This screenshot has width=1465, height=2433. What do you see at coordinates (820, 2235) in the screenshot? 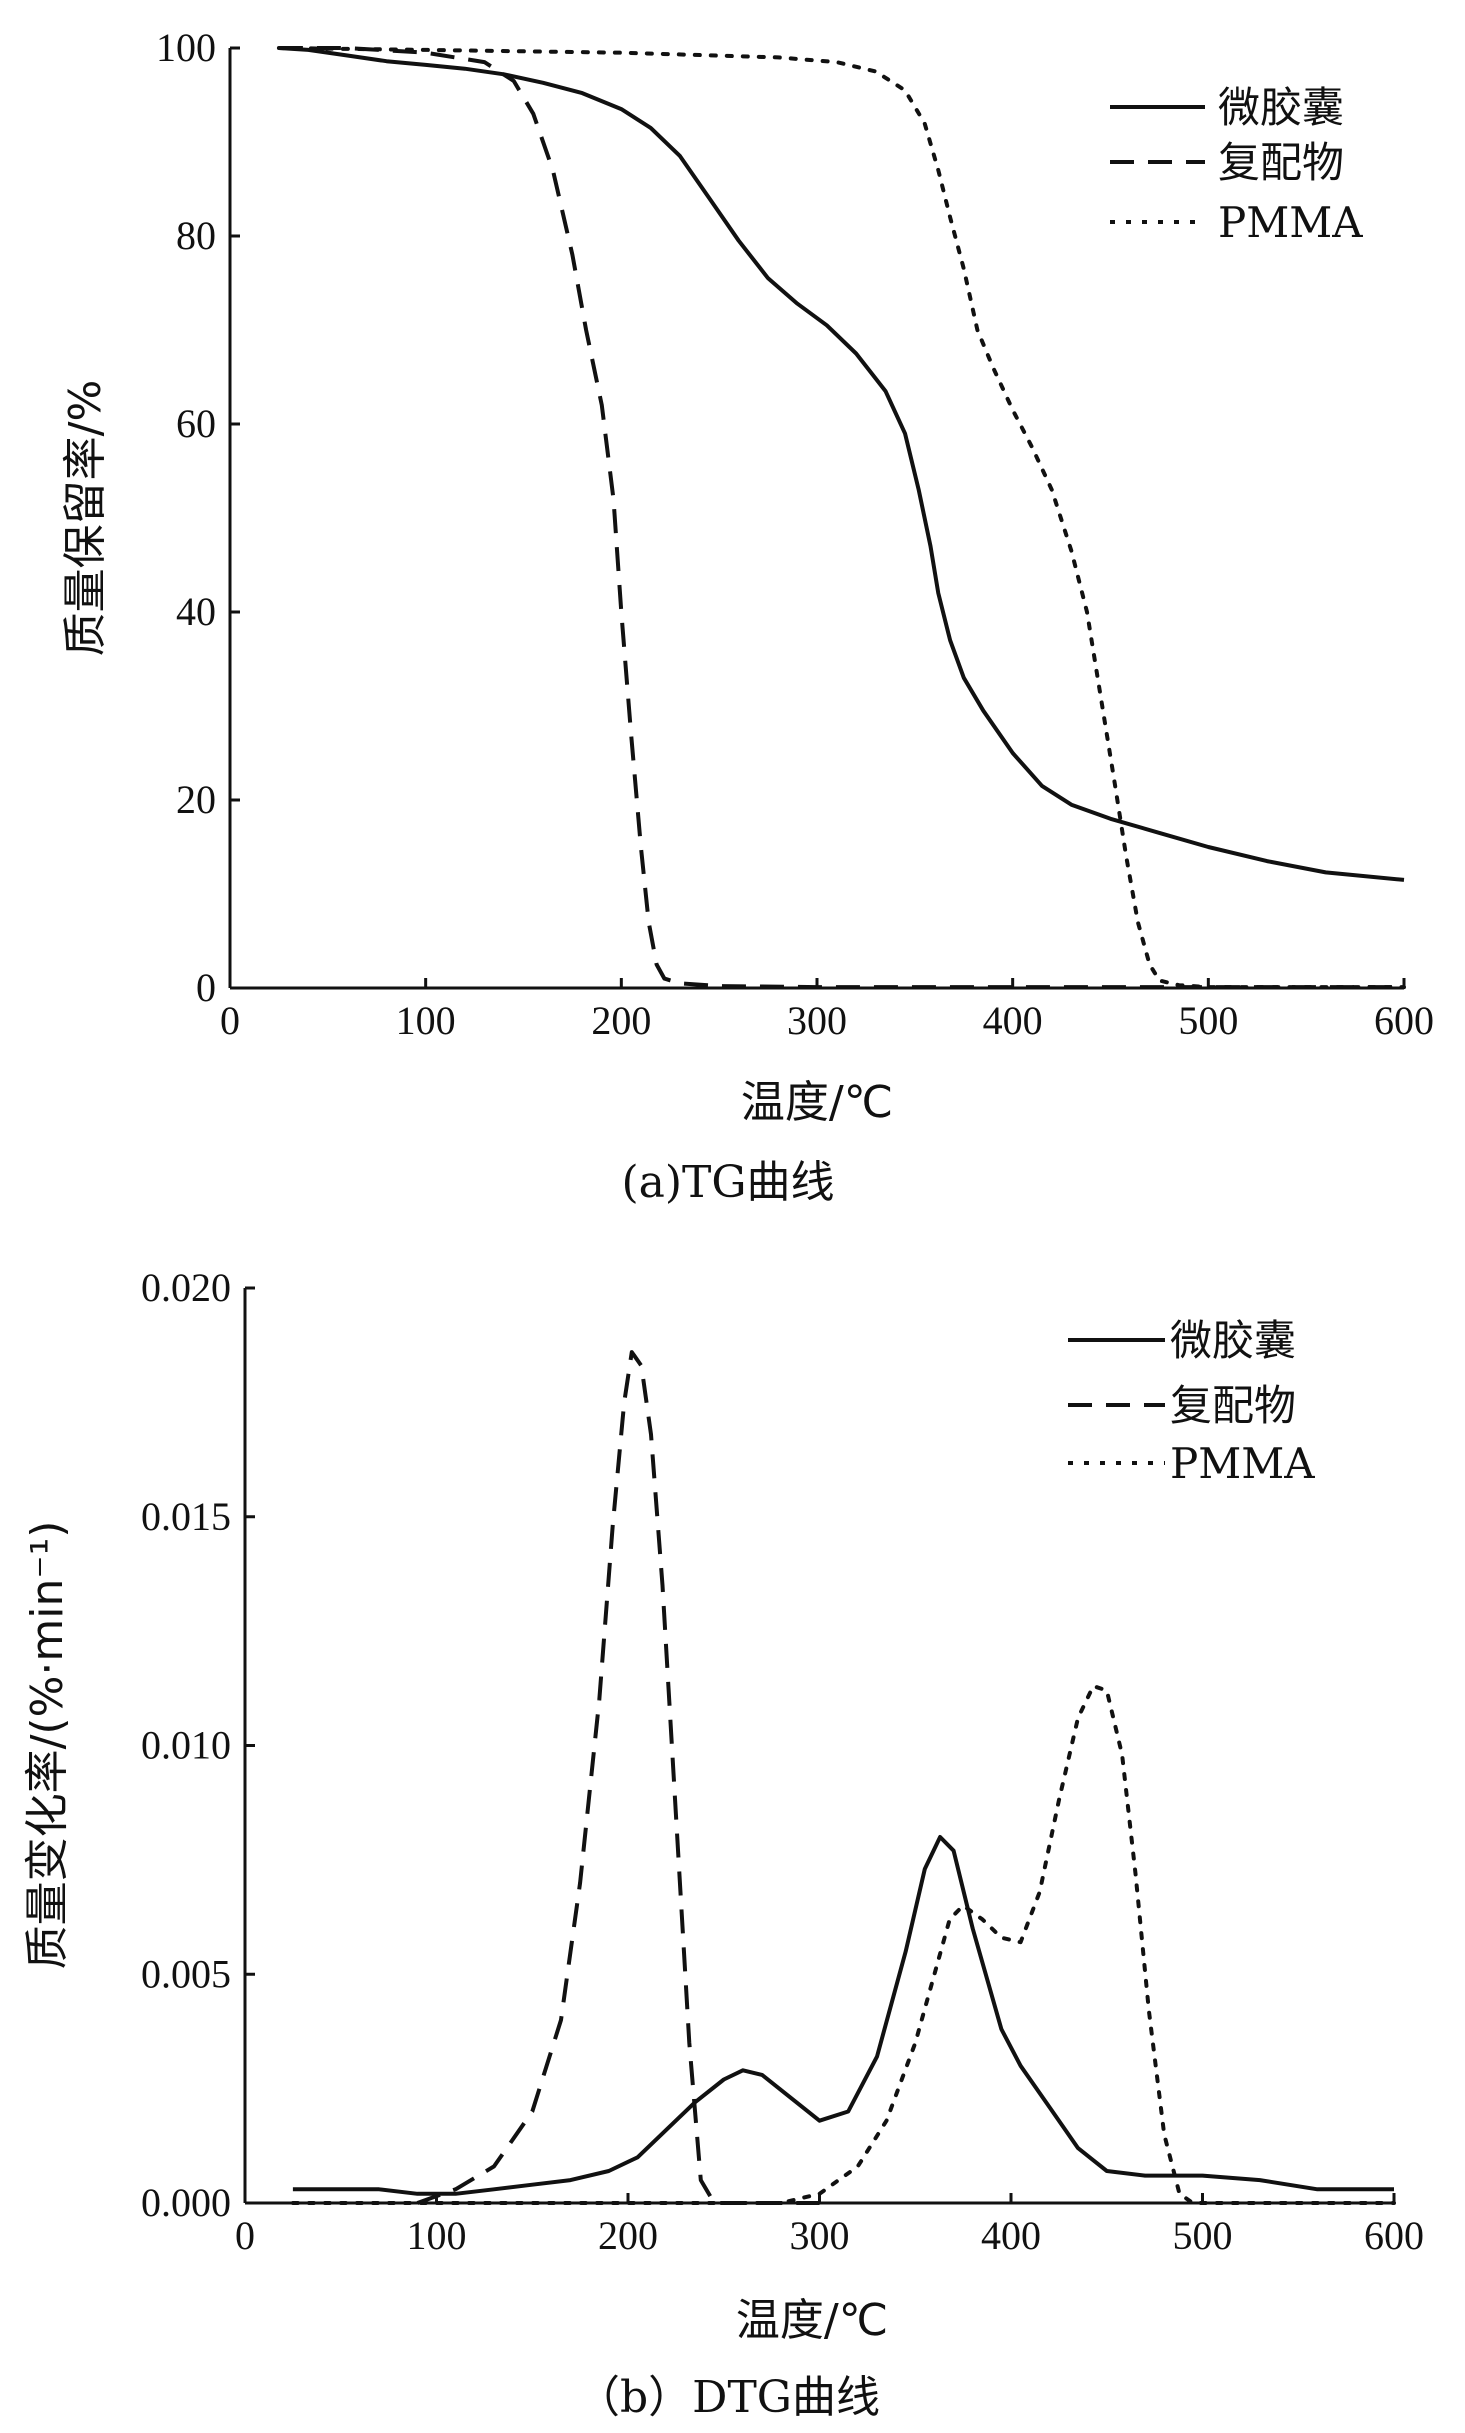
I see `dtg-x-tick-label: 300` at bounding box center [820, 2235].